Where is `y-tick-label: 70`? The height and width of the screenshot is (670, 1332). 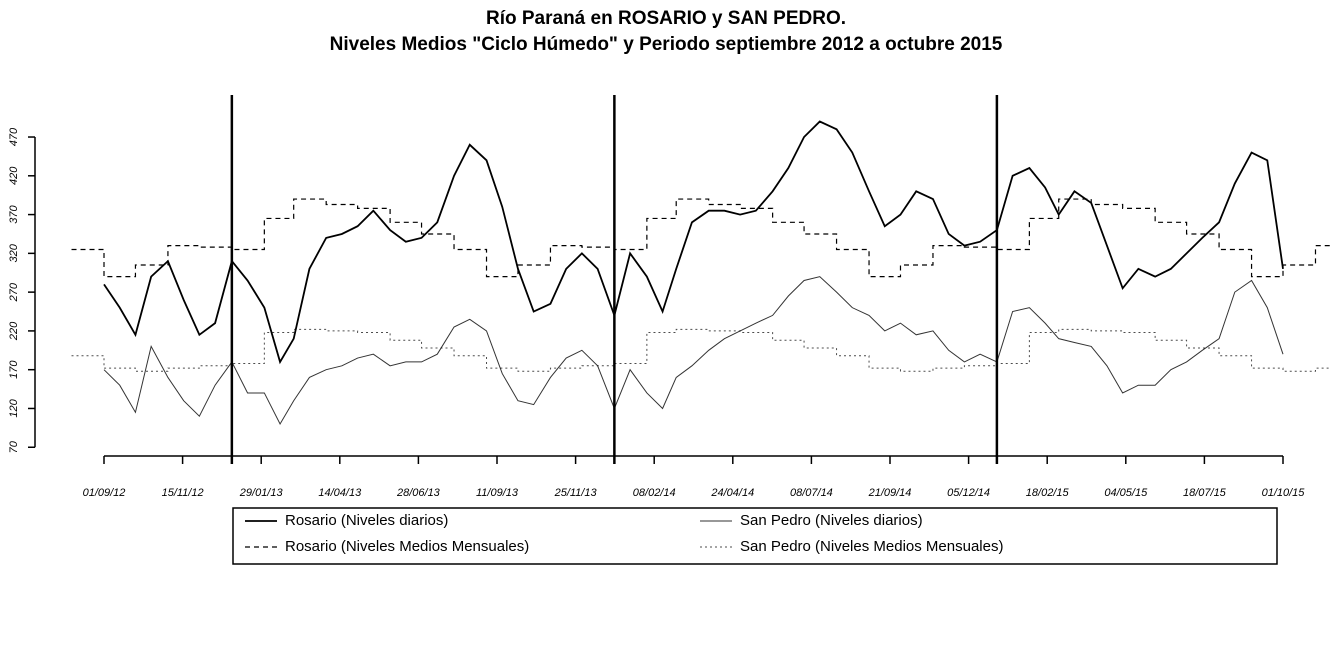
y-tick-label: 70 is located at coordinates (14, 446).